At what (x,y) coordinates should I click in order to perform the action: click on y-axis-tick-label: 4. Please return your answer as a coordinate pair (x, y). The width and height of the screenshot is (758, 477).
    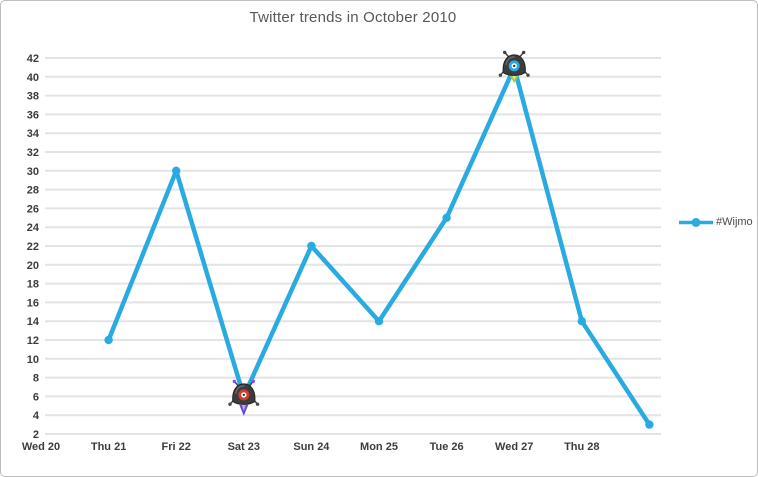
    Looking at the image, I should click on (36, 416).